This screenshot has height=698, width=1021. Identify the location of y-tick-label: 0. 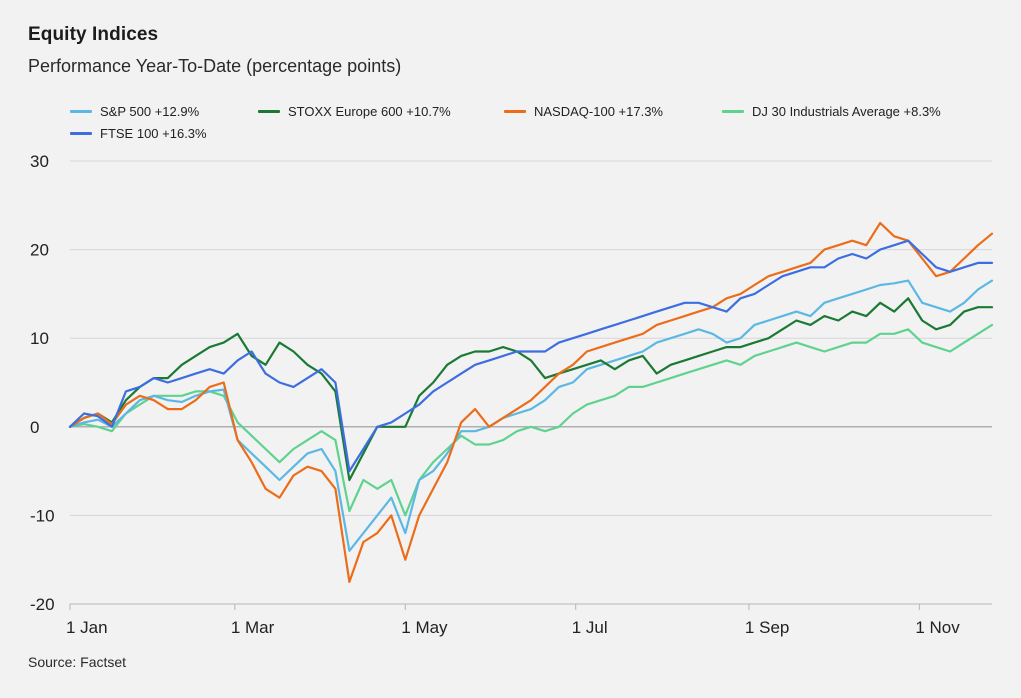
(34, 427).